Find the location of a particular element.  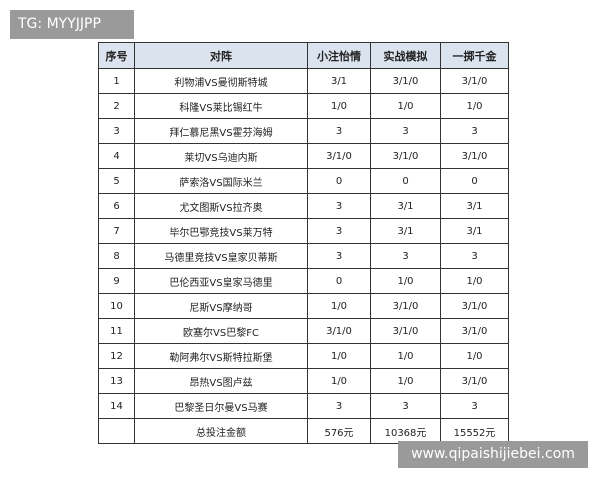

table-cell: 昂热VS图卢兹 is located at coordinates (221, 381).